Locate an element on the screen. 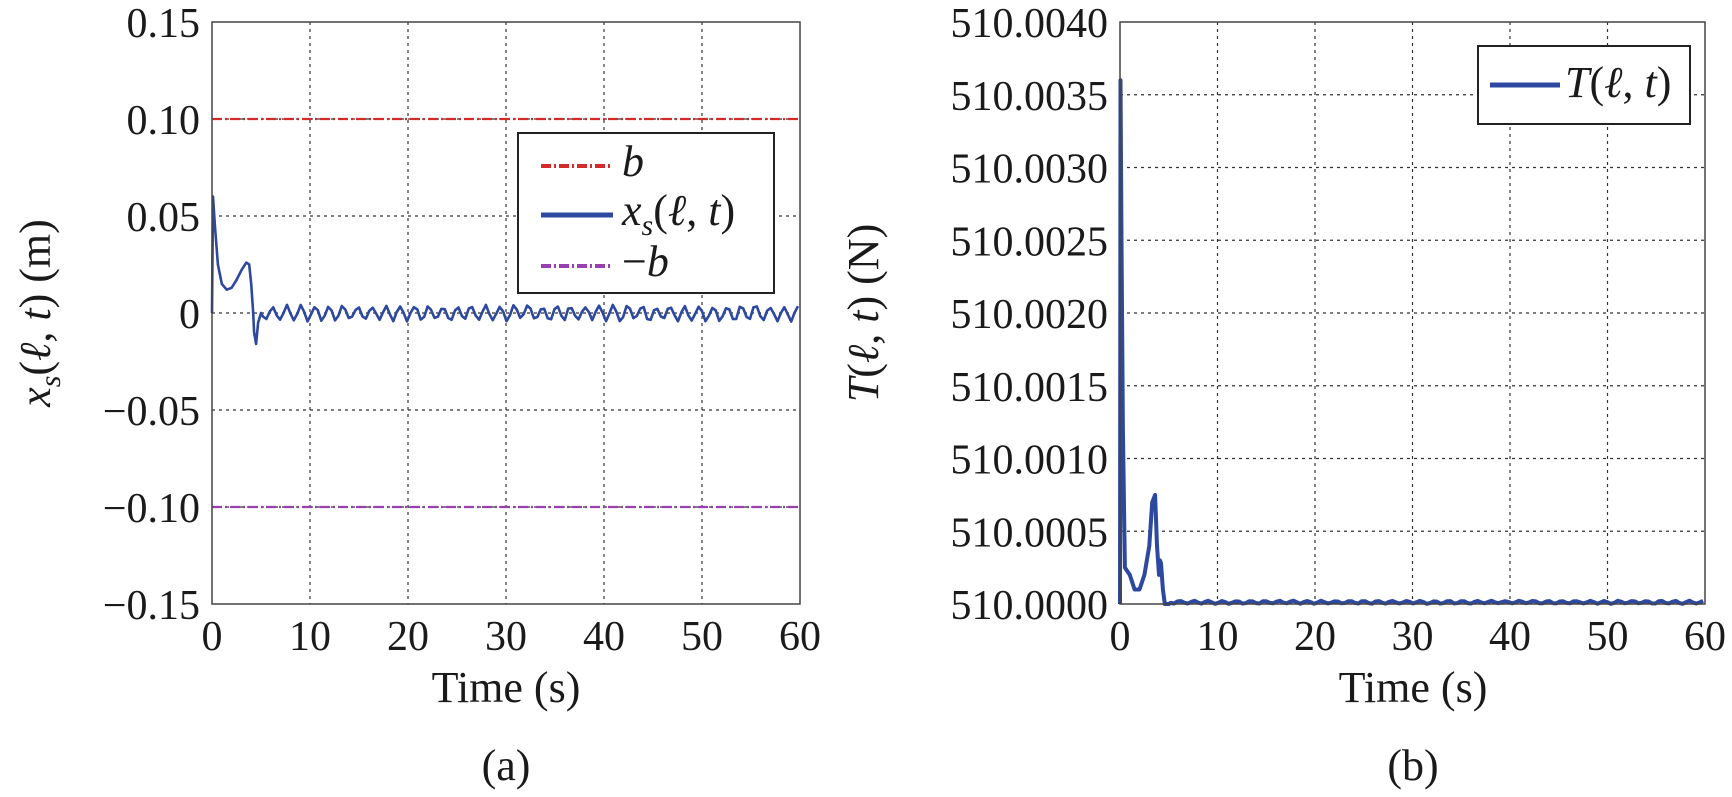 Image resolution: width=1732 pixels, height=797 pixels. y-tick-label: 510.0000 is located at coordinates (1030, 606).